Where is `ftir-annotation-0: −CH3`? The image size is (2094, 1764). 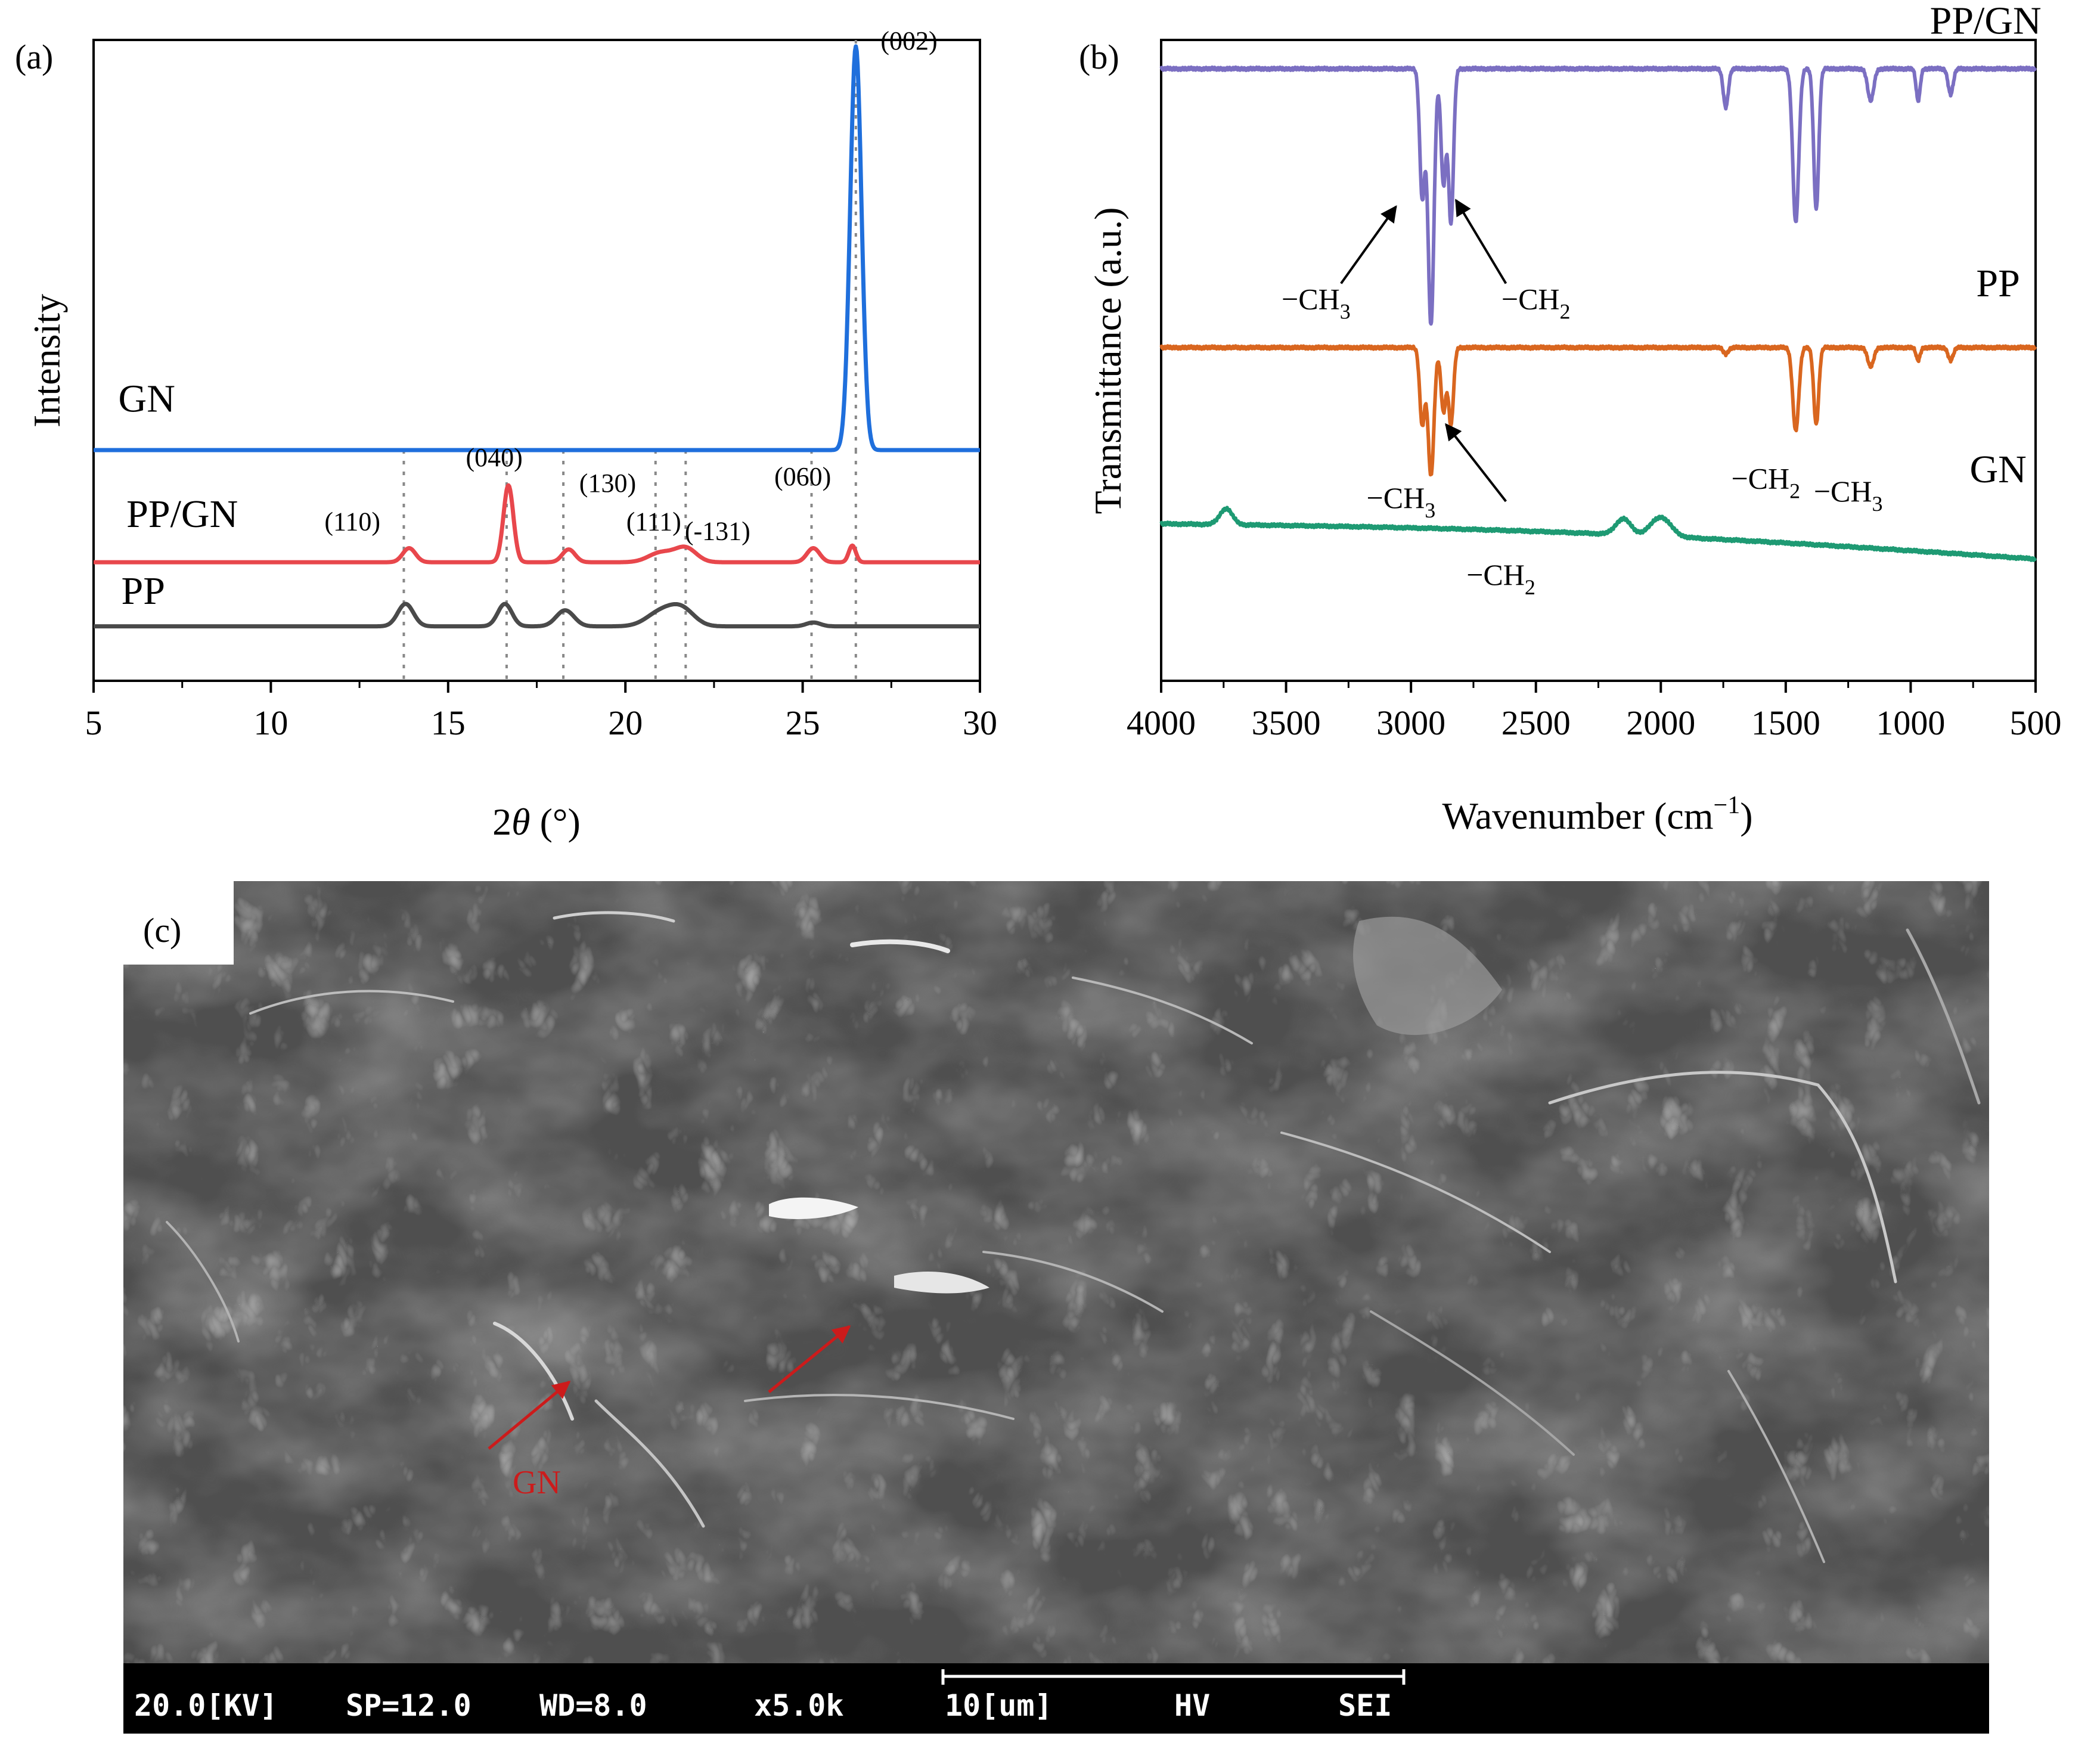
ftir-annotation-0: −CH3 is located at coordinates (1316, 303).